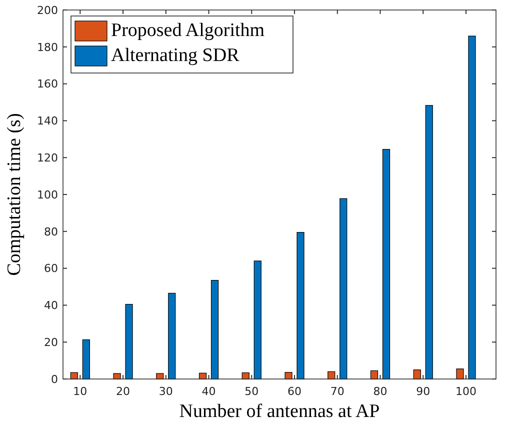 This screenshot has height=424, width=506. What do you see at coordinates (47, 195) in the screenshot?
I see `y-tick-label: 100` at bounding box center [47, 195].